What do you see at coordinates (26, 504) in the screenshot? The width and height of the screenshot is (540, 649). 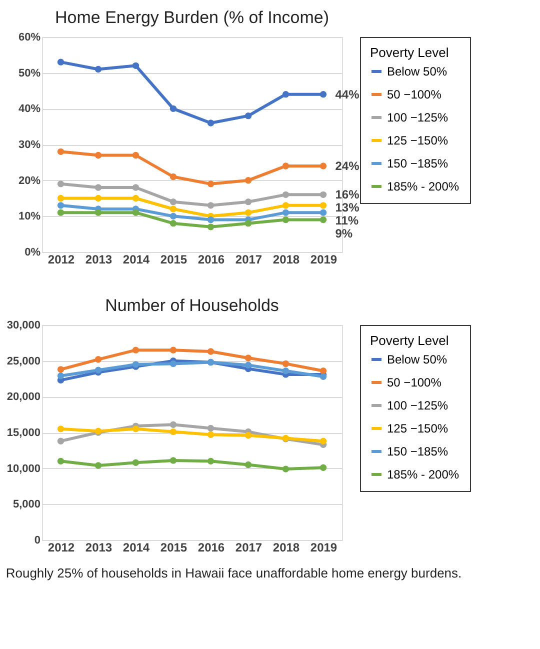 I see `y-tick-label: 5,000` at bounding box center [26, 504].